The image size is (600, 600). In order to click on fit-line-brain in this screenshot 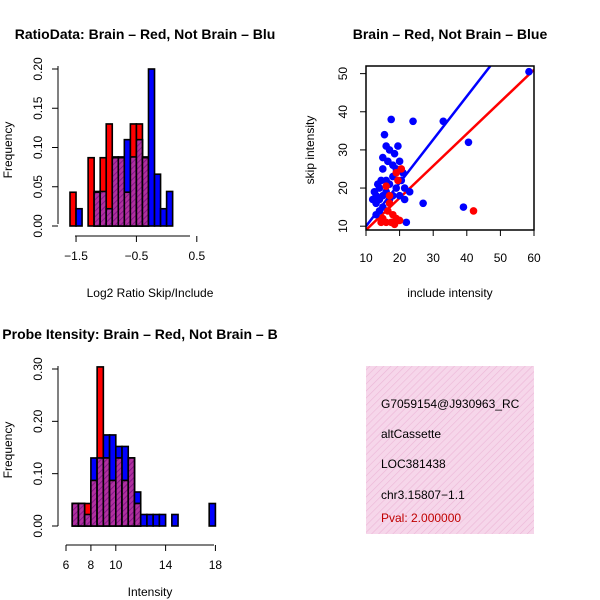, I will do `click(450, 149)`.